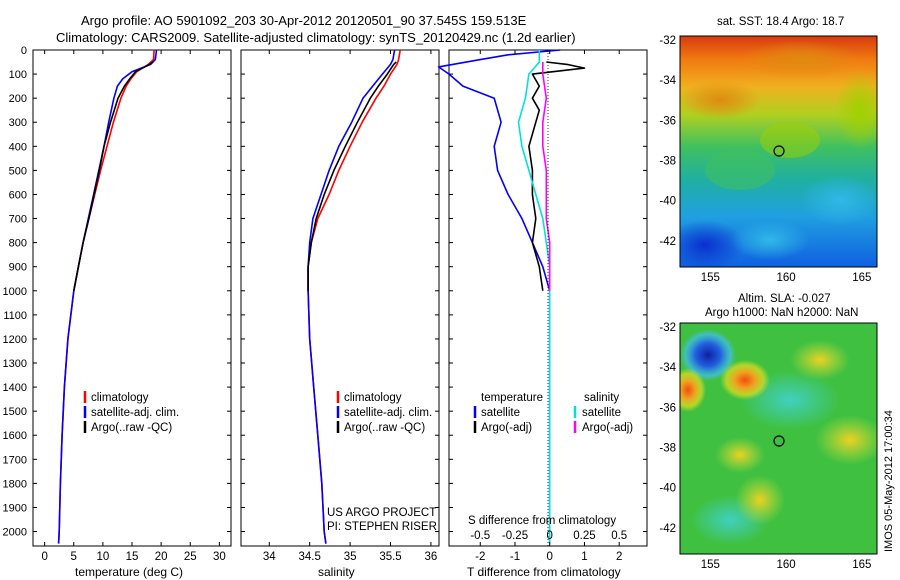 The width and height of the screenshot is (900, 580). I want to click on salinity-series, so click(354, 296).